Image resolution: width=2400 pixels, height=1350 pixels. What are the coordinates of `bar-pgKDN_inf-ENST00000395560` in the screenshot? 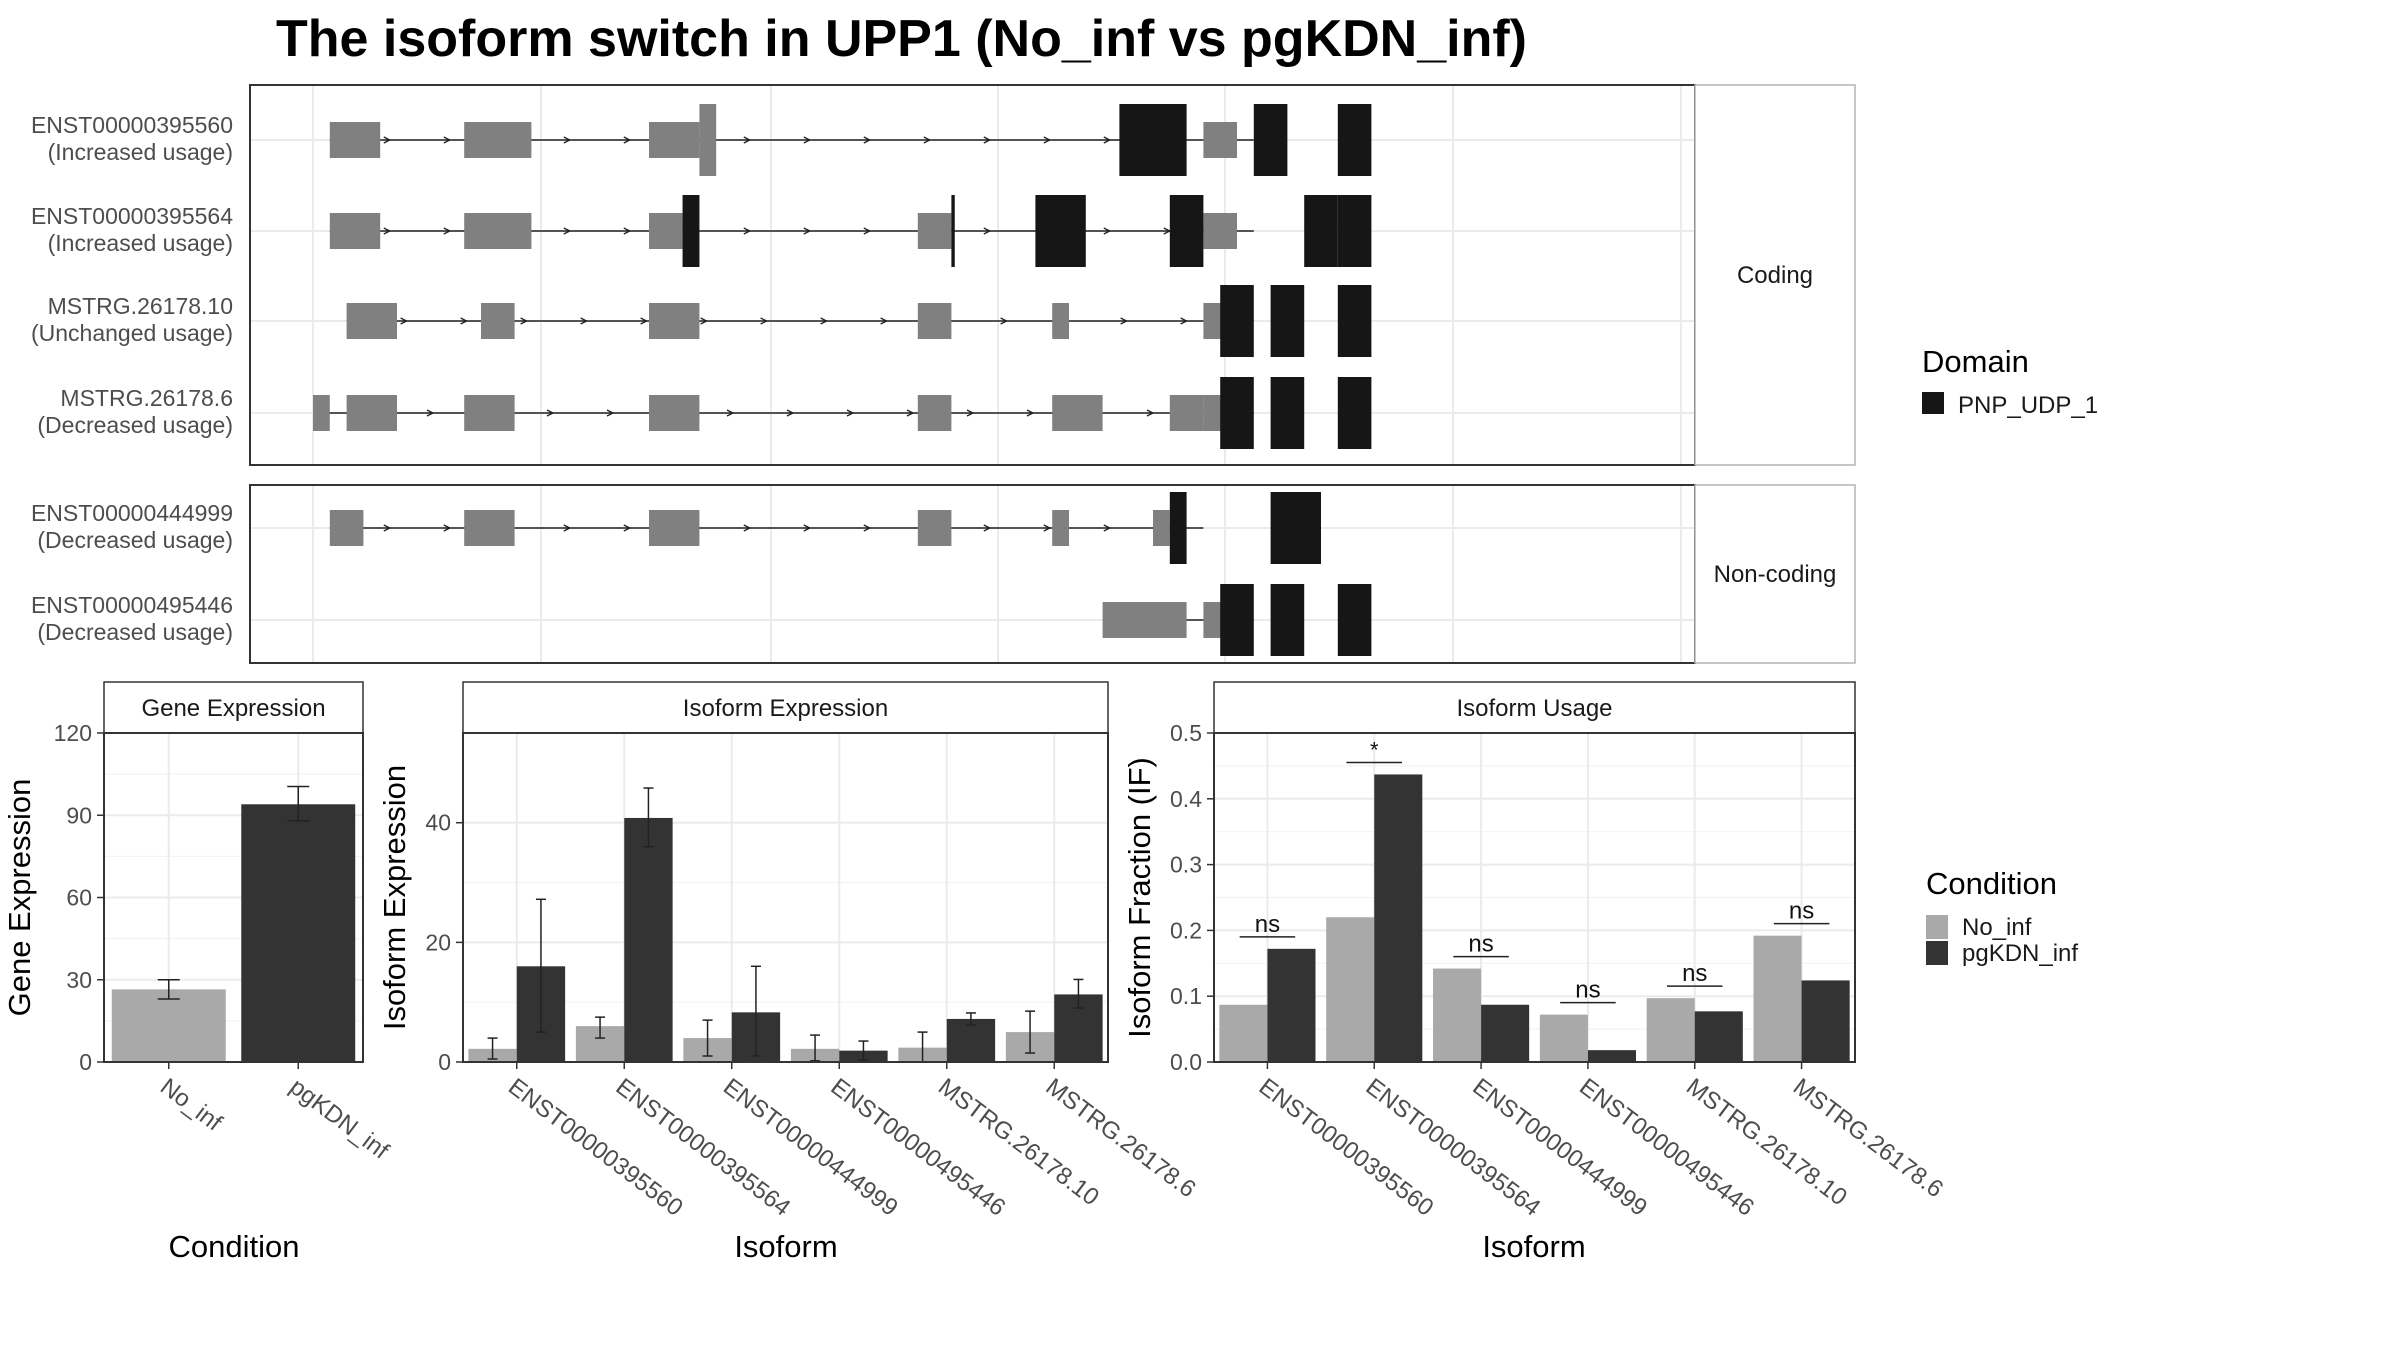 It's located at (1291, 1005).